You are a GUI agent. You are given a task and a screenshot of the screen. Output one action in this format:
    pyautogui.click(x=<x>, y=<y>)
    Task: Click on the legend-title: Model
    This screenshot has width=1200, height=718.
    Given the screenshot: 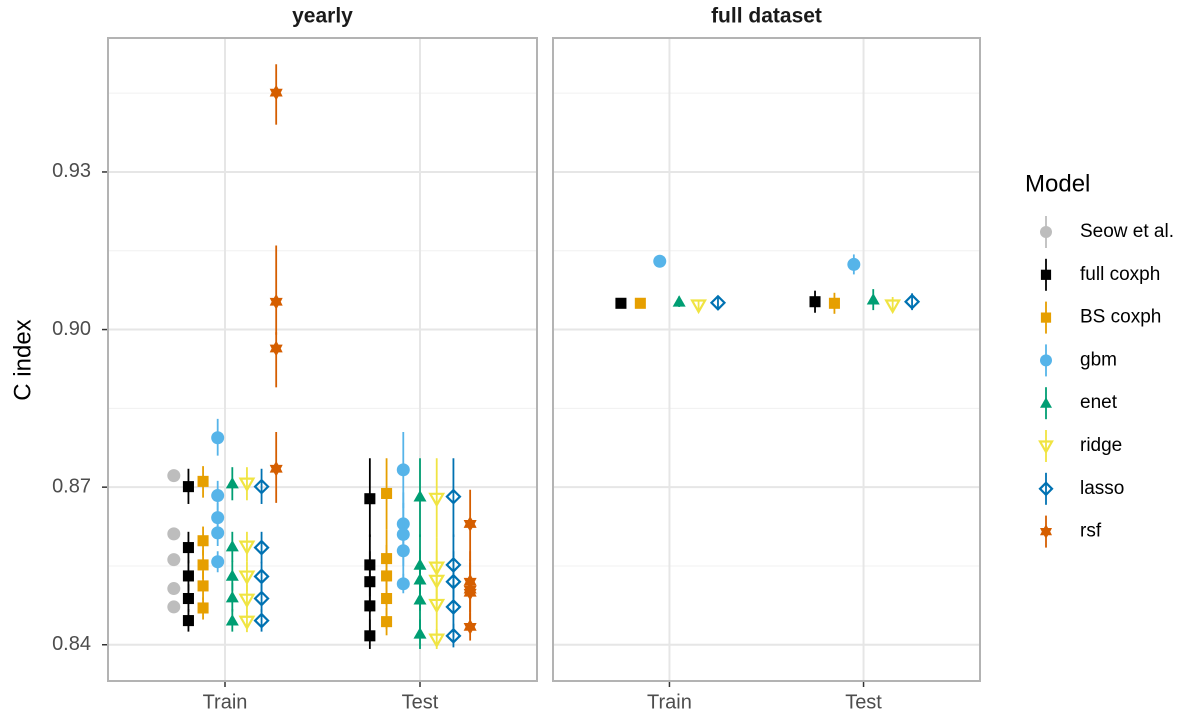 What is the action you would take?
    pyautogui.click(x=1057, y=183)
    